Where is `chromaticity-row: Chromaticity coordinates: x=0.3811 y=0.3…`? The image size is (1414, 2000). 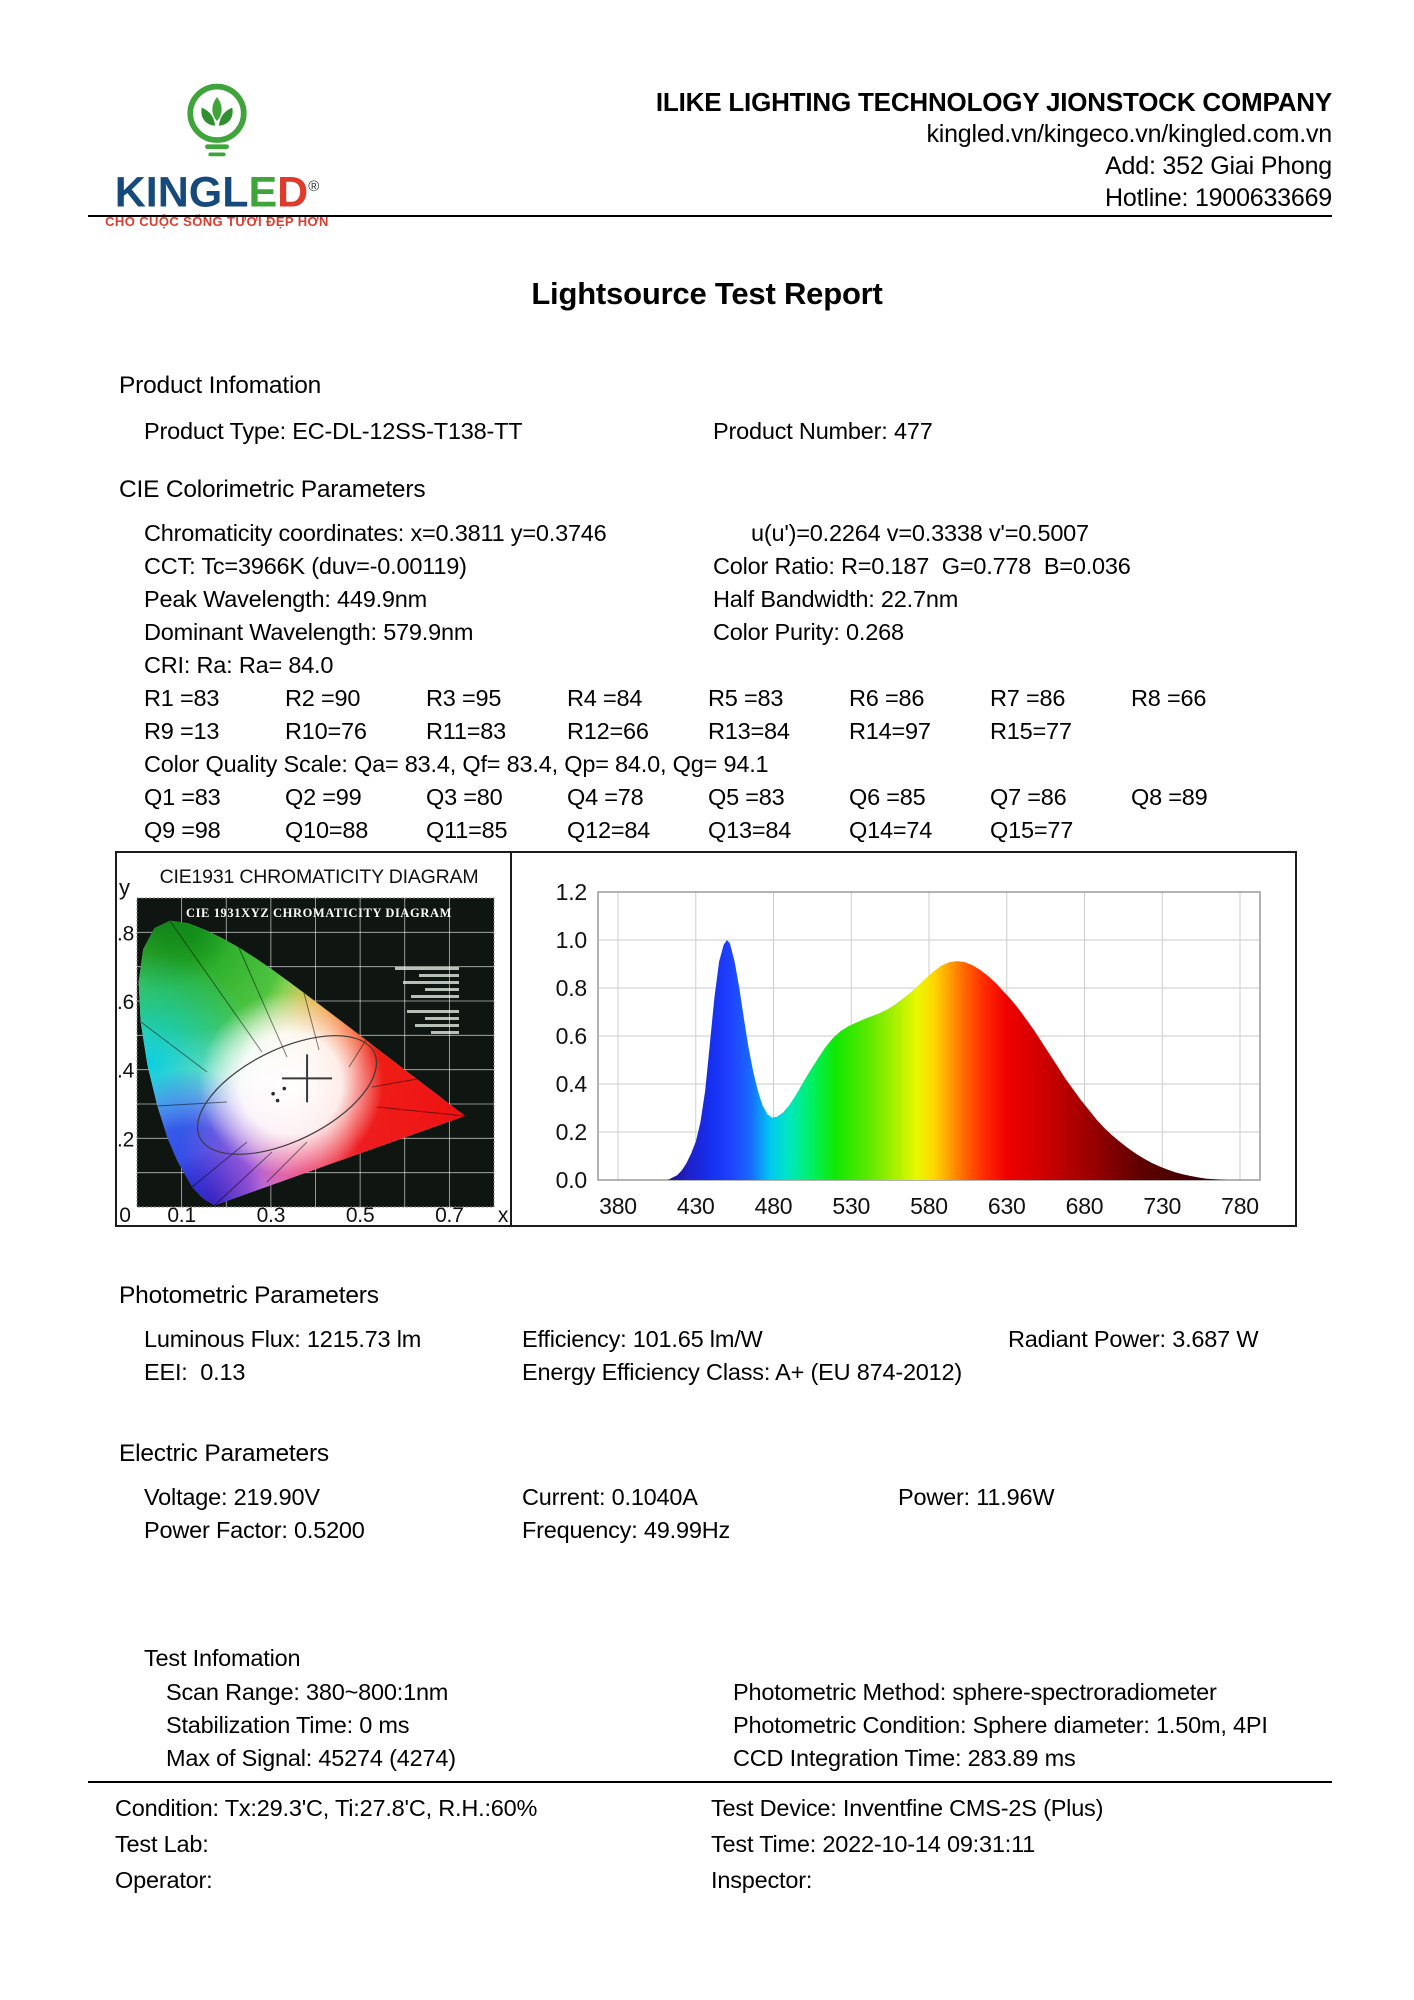 chromaticity-row: Chromaticity coordinates: x=0.3811 y=0.3… is located at coordinates (707, 537).